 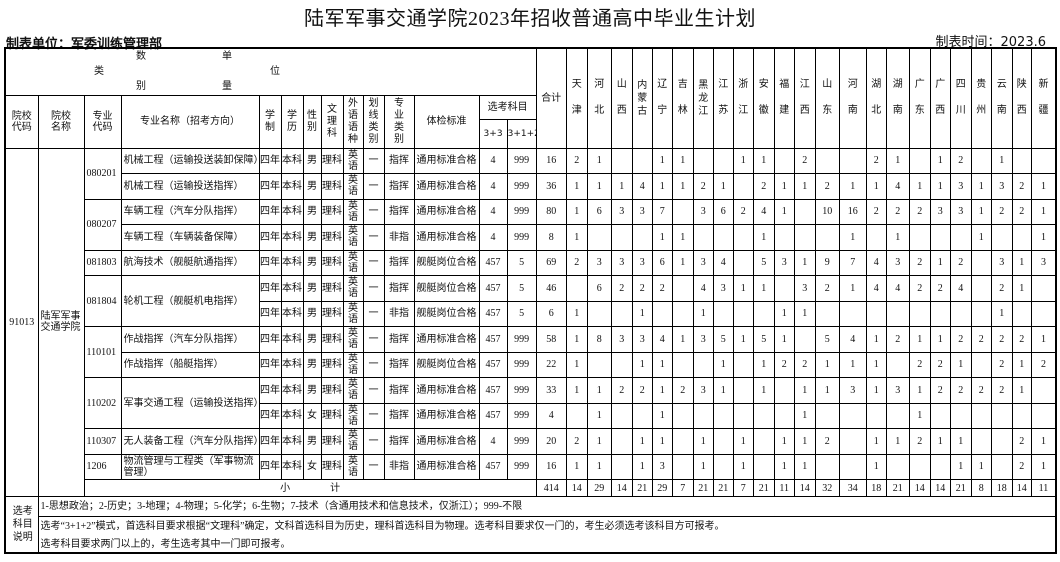 I want to click on major-name: 车辆工程（汽车分队指挥）, so click(x=190, y=211).